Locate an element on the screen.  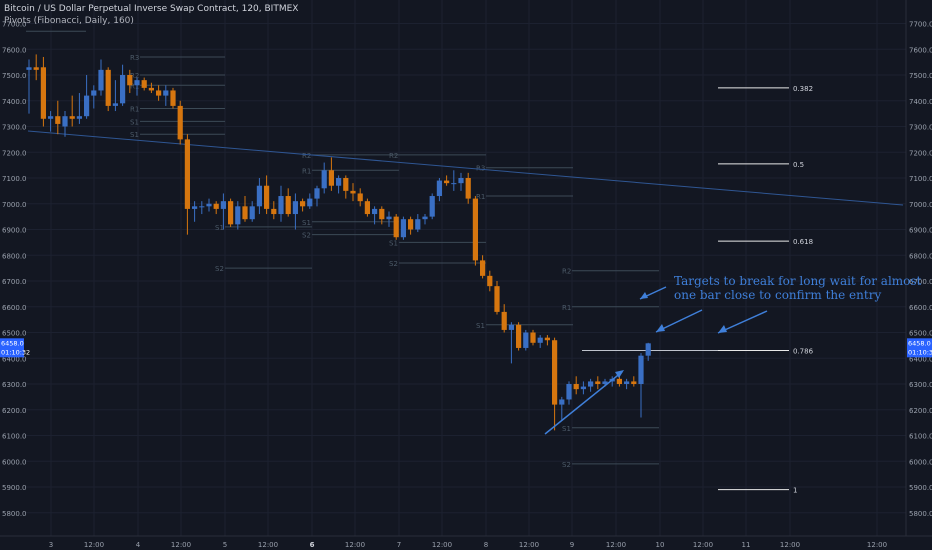
price-tick-left: 6900.0 is located at coordinates (14, 231).